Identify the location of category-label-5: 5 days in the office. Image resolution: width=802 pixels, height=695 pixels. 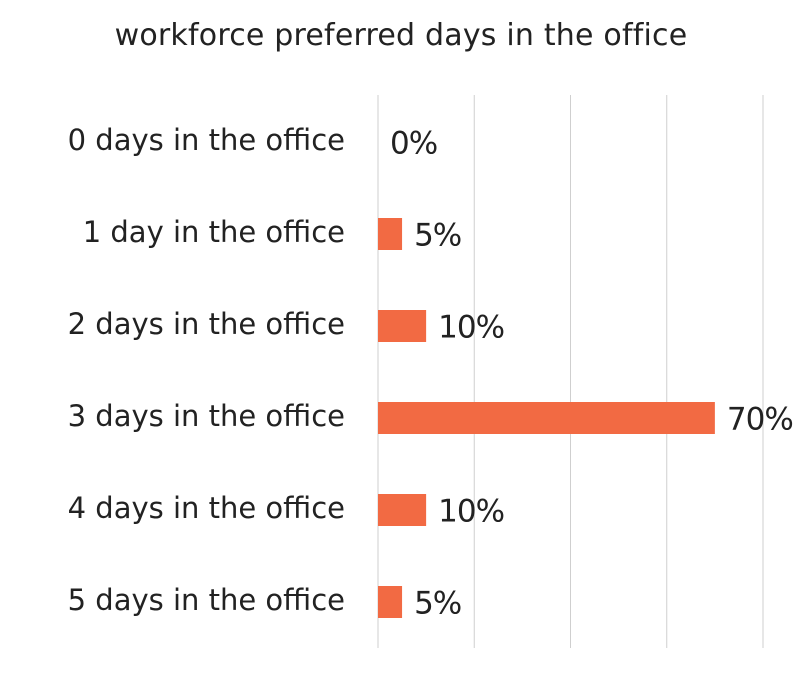
(206, 600).